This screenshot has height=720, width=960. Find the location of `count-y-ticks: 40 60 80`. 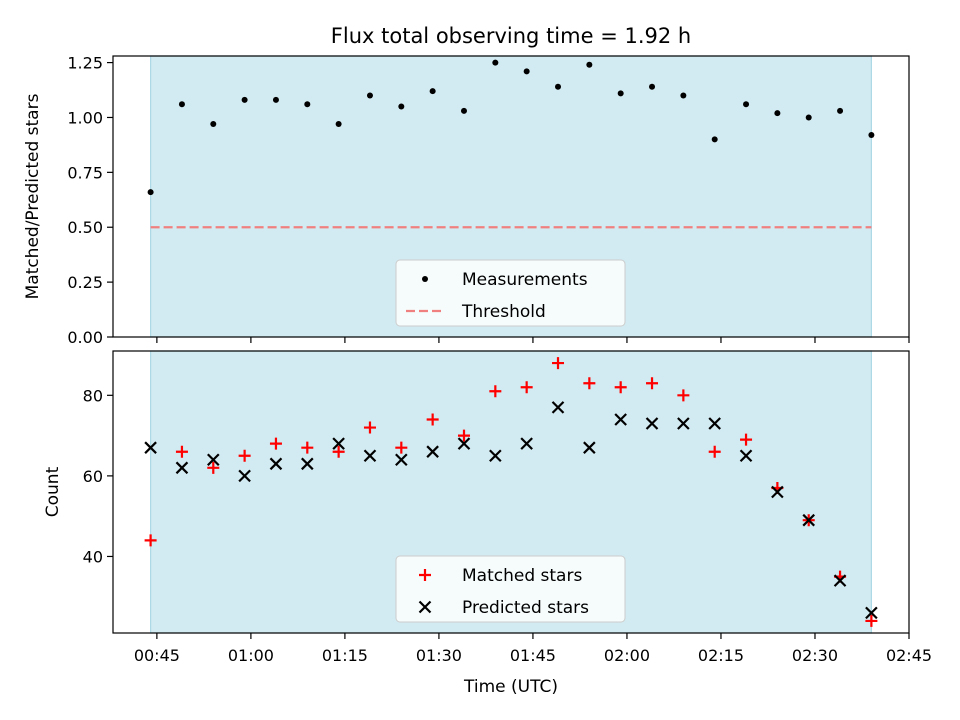

count-y-ticks: 40 60 80 is located at coordinates (98, 476).